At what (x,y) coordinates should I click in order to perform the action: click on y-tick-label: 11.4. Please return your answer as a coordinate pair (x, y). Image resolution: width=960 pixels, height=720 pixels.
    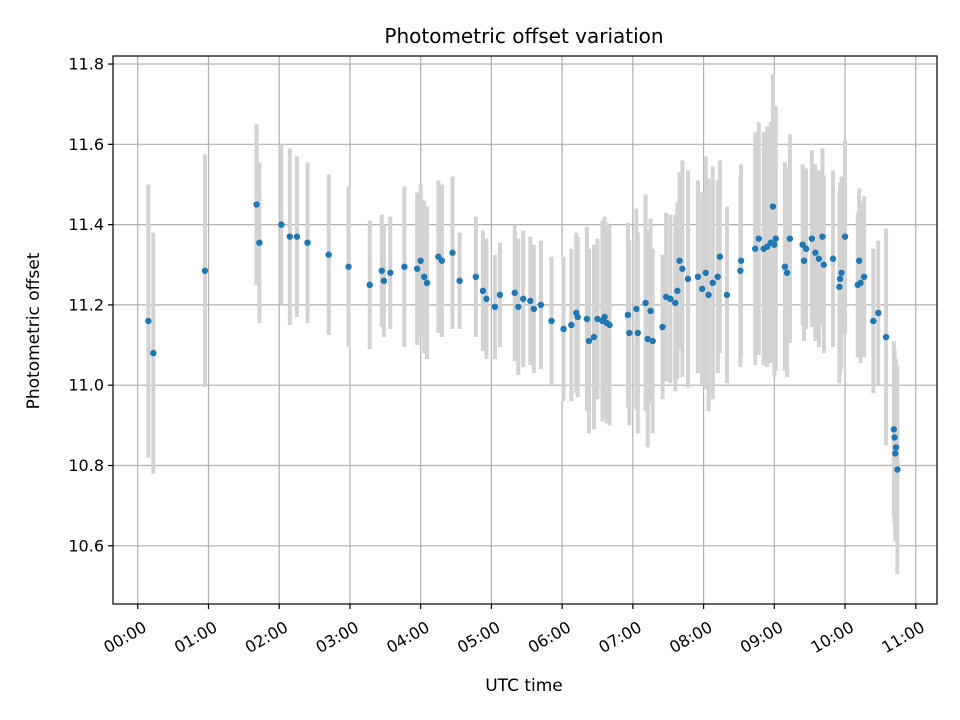
    Looking at the image, I should click on (86, 224).